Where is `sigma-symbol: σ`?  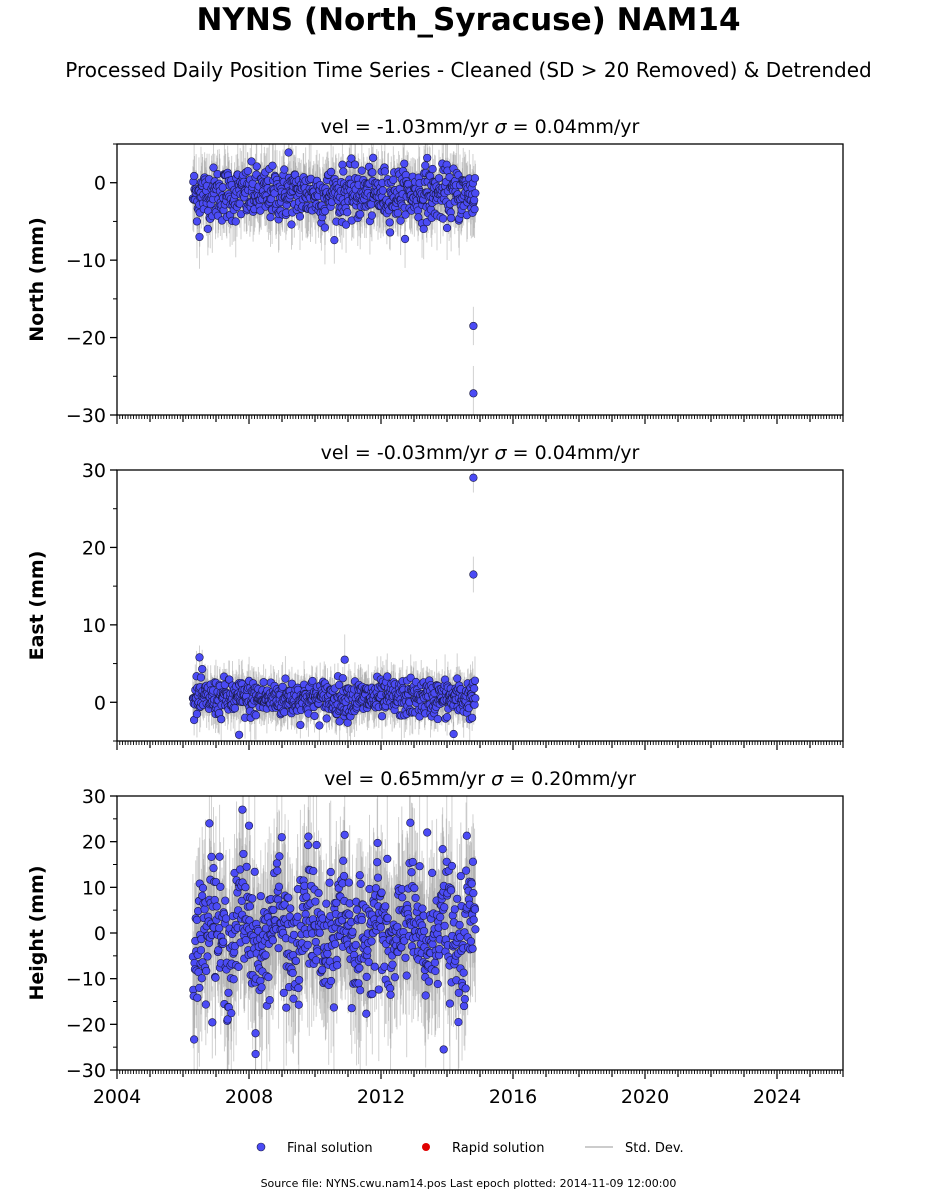 sigma-symbol: σ is located at coordinates (497, 779).